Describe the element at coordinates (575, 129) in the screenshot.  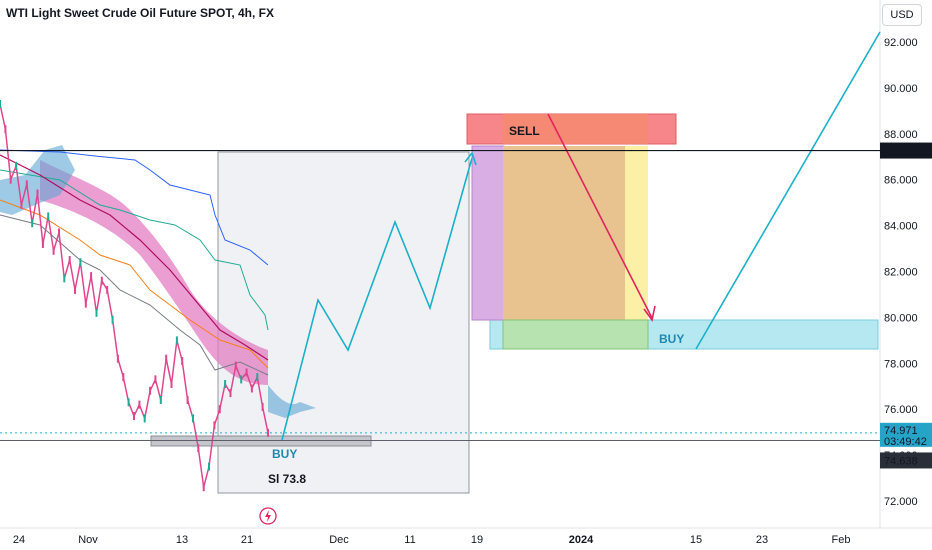
I see `sell-box-inner` at that location.